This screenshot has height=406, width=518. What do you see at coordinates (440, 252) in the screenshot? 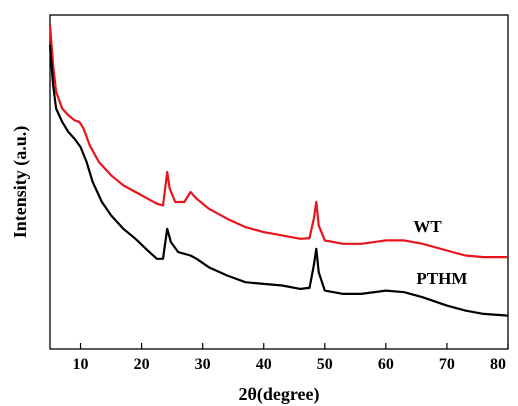
I see `series-label-layer: WT PTHM` at bounding box center [440, 252].